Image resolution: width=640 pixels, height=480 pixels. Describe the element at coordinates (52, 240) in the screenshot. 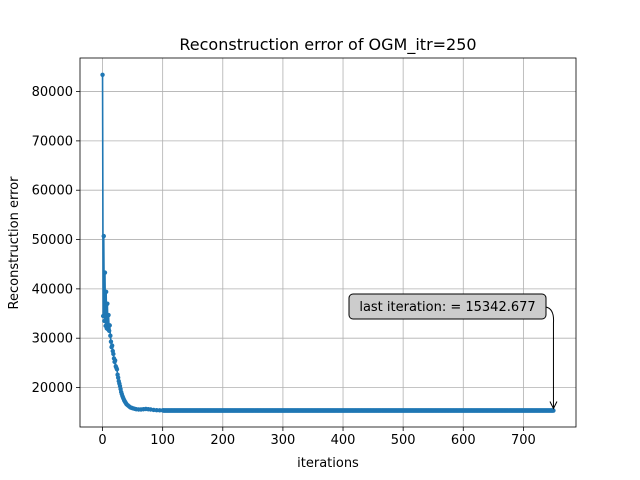

I see `y-tick-label: 50000` at that location.